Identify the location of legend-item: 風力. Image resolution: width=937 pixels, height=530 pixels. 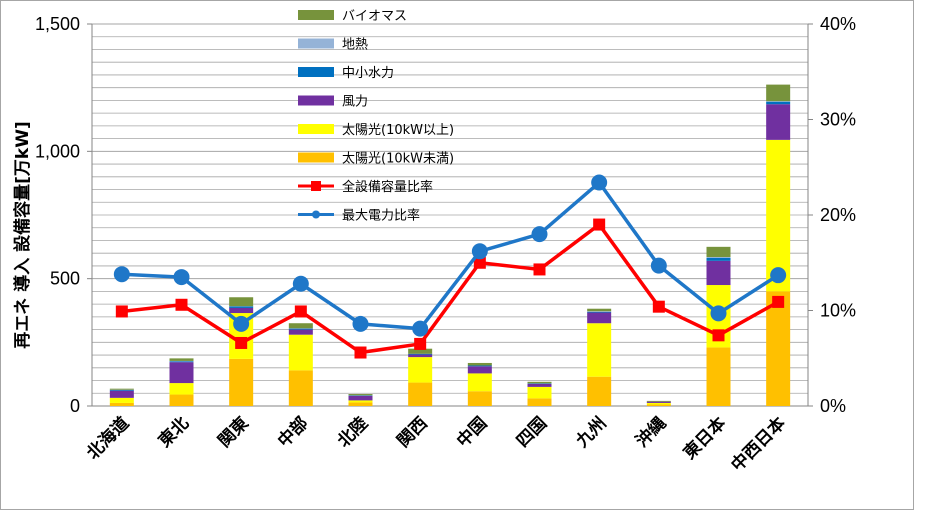
(333, 102).